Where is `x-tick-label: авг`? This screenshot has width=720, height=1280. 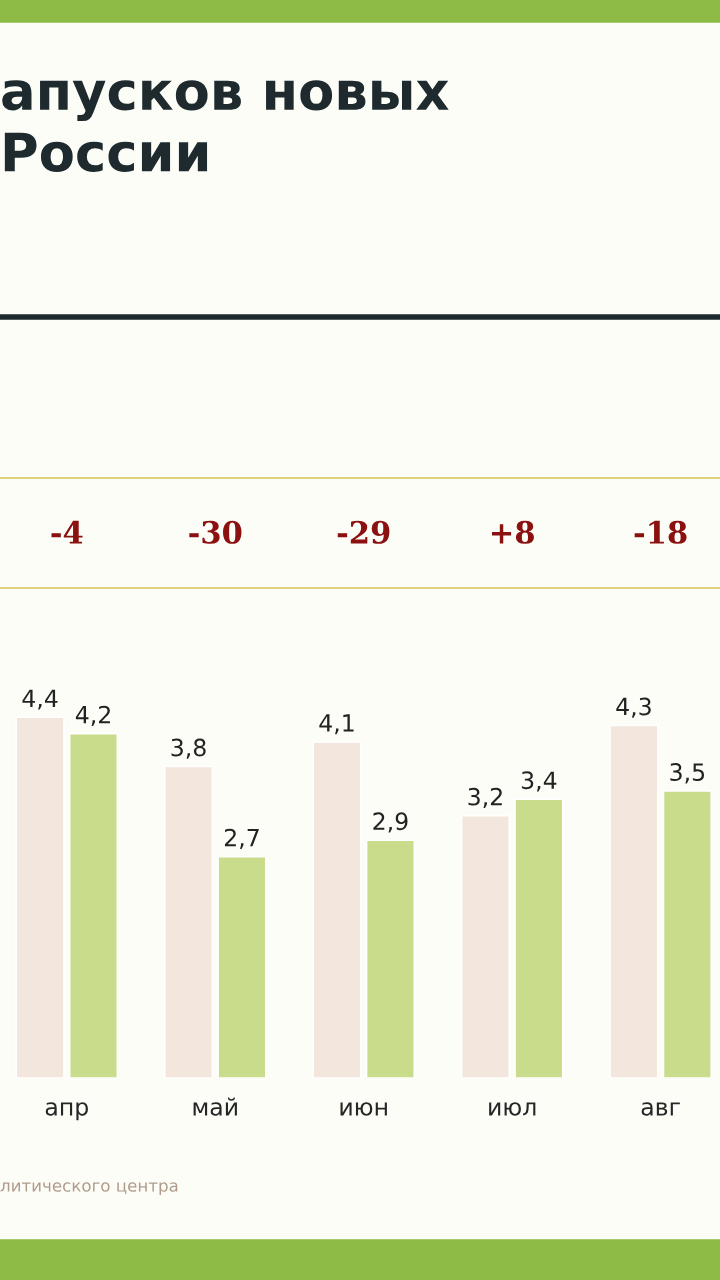 x-tick-label: авг is located at coordinates (660, 1109).